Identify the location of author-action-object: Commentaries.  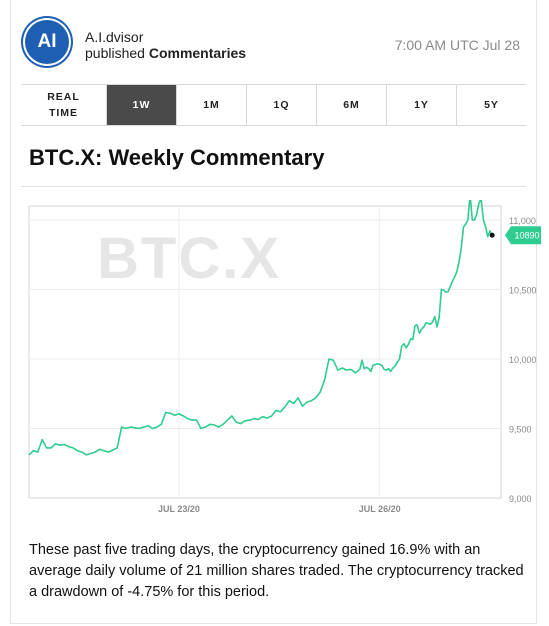
(197, 53).